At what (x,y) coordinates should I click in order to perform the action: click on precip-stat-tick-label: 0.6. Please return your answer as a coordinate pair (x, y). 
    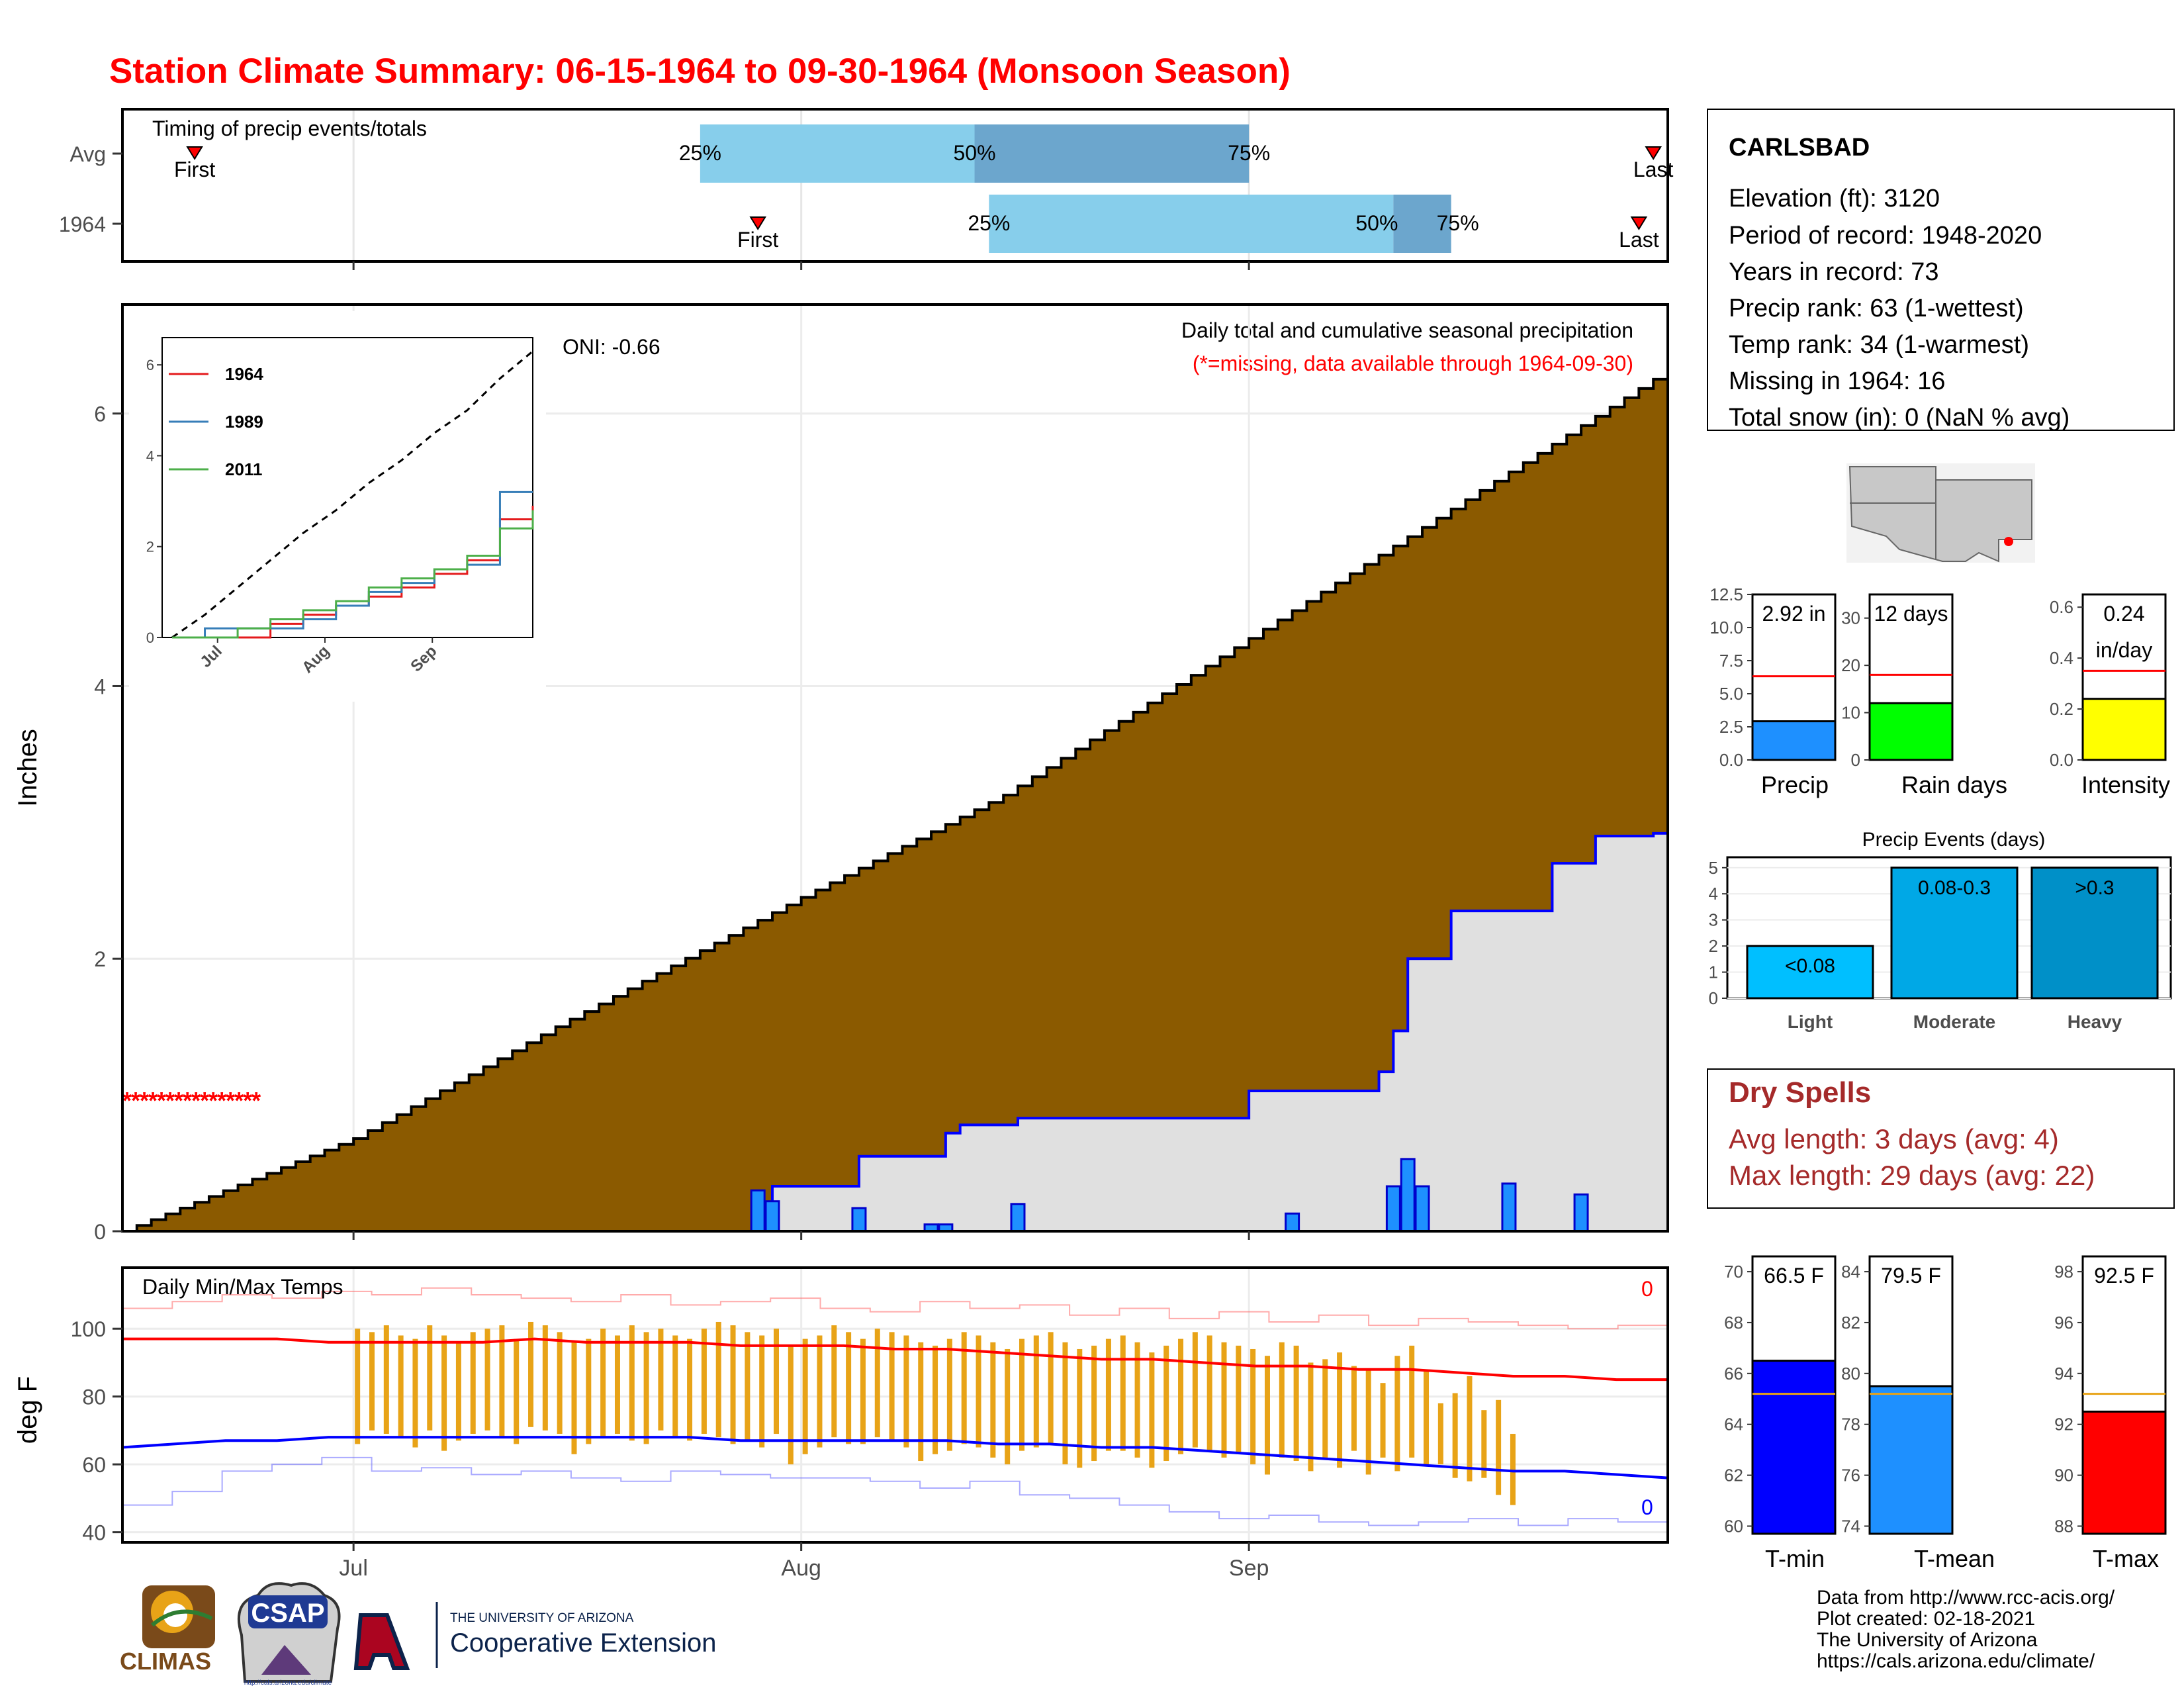
    Looking at the image, I should click on (2061, 607).